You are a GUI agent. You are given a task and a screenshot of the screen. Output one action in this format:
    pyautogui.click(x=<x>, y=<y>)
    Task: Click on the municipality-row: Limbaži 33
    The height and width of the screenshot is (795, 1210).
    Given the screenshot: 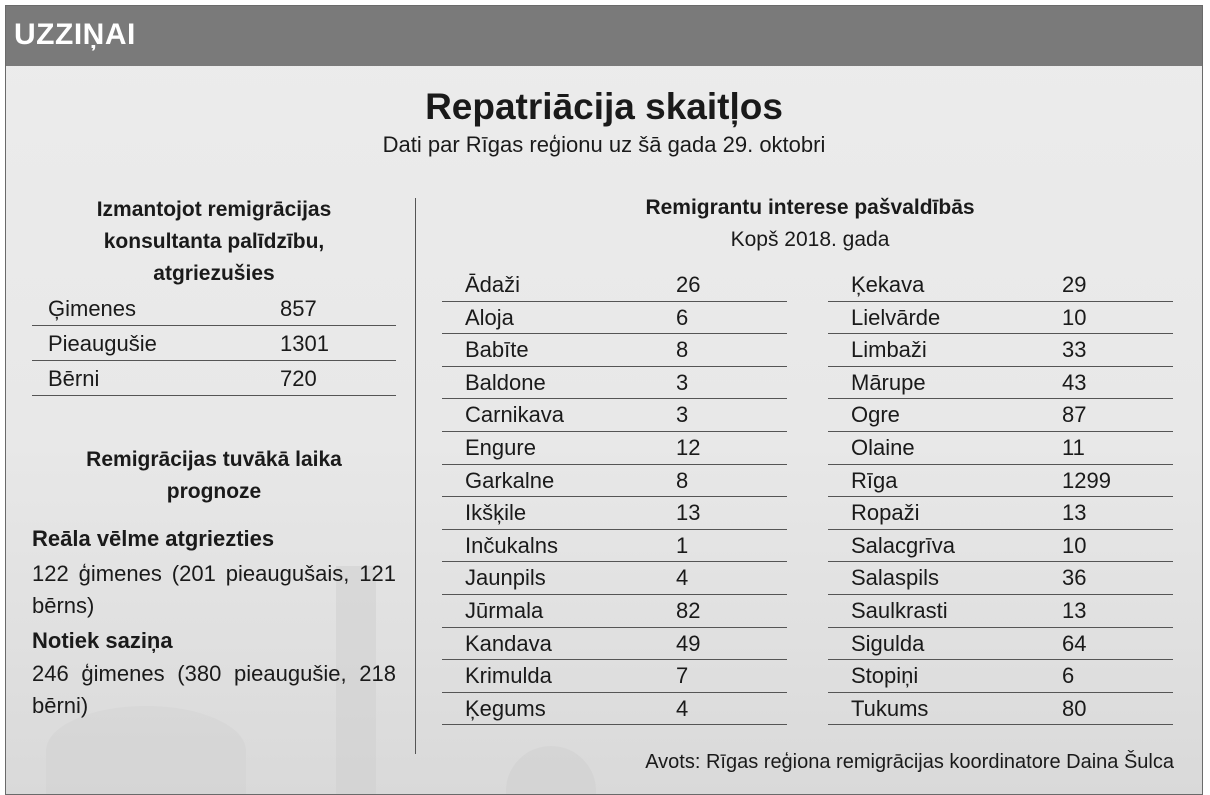 What is the action you would take?
    pyautogui.click(x=1000, y=350)
    